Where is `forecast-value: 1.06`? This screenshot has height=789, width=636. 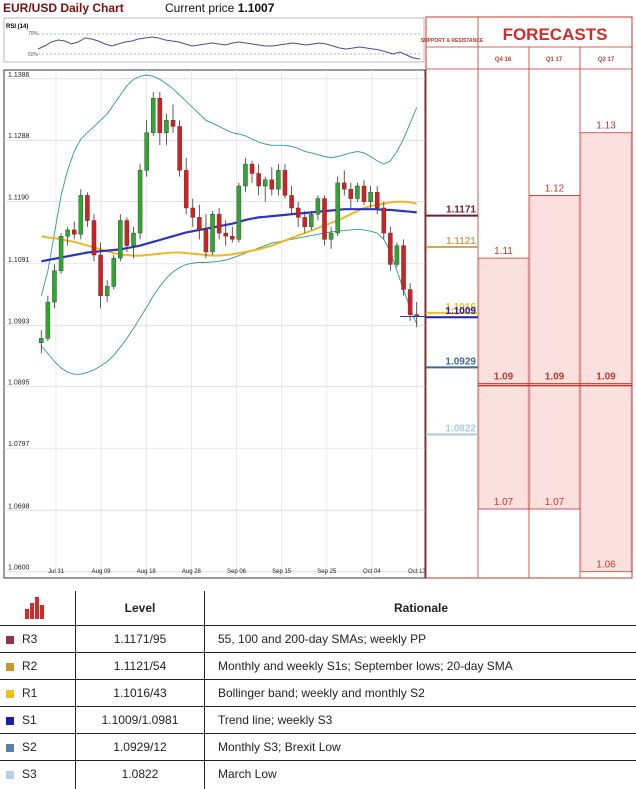 forecast-value: 1.06 is located at coordinates (606, 565).